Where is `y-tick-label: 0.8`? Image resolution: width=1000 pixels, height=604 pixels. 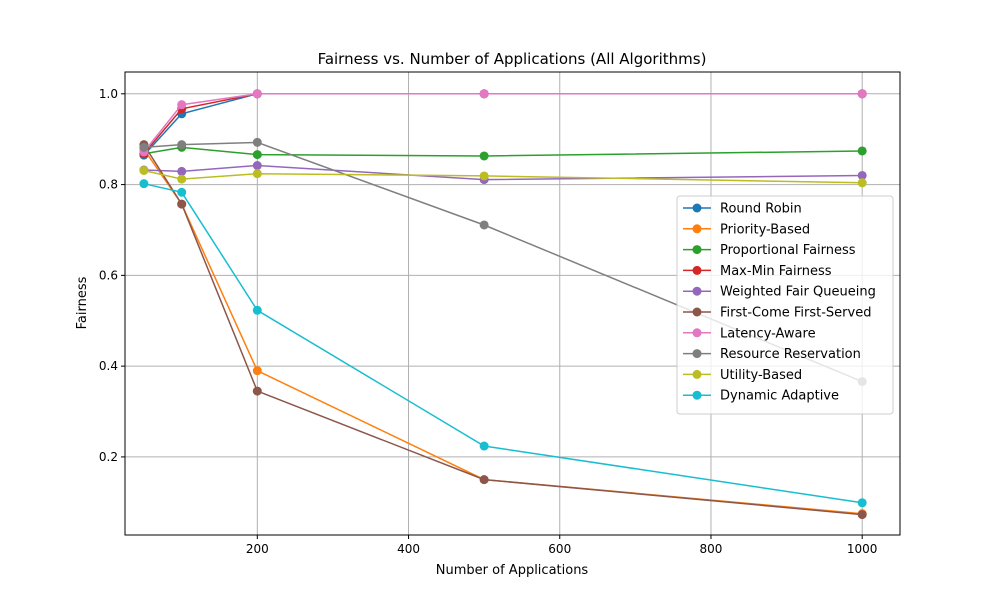 y-tick-label: 0.8 is located at coordinates (108, 185).